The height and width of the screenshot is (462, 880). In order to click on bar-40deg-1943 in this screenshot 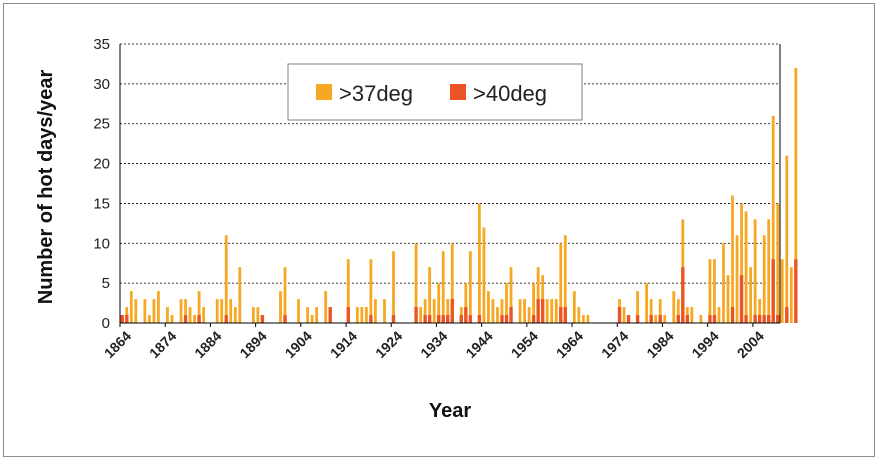, I will do `click(479, 319)`.